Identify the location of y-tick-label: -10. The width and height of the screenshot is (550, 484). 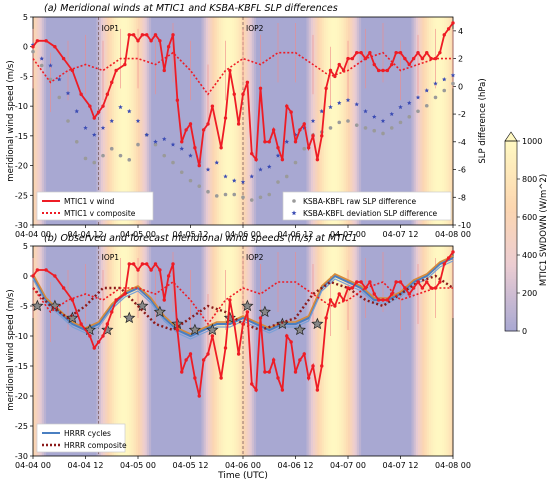
(21, 106).